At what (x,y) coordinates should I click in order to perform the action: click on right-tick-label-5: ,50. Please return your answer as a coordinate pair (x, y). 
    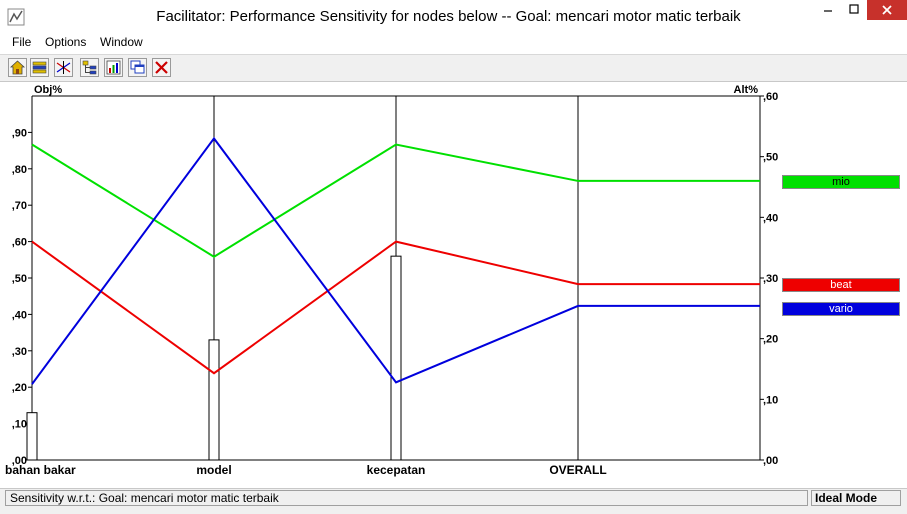
    Looking at the image, I should click on (770, 158).